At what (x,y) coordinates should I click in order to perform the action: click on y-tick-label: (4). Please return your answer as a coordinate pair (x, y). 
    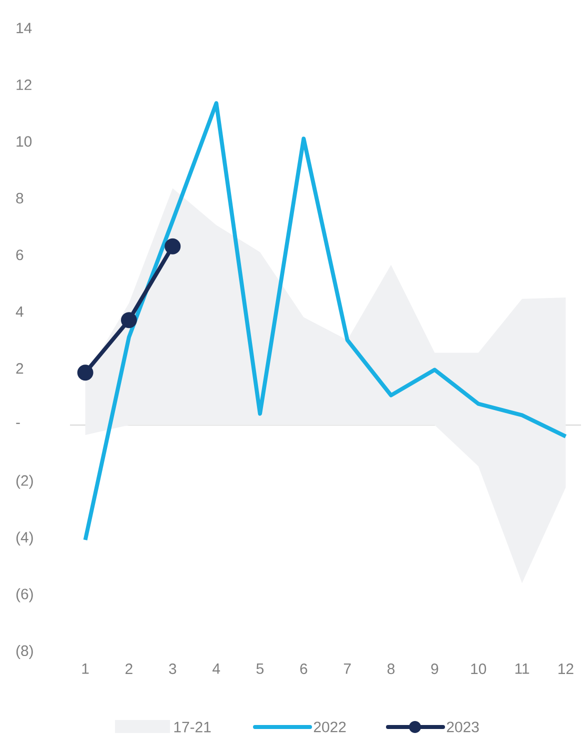
    Looking at the image, I should click on (24, 539).